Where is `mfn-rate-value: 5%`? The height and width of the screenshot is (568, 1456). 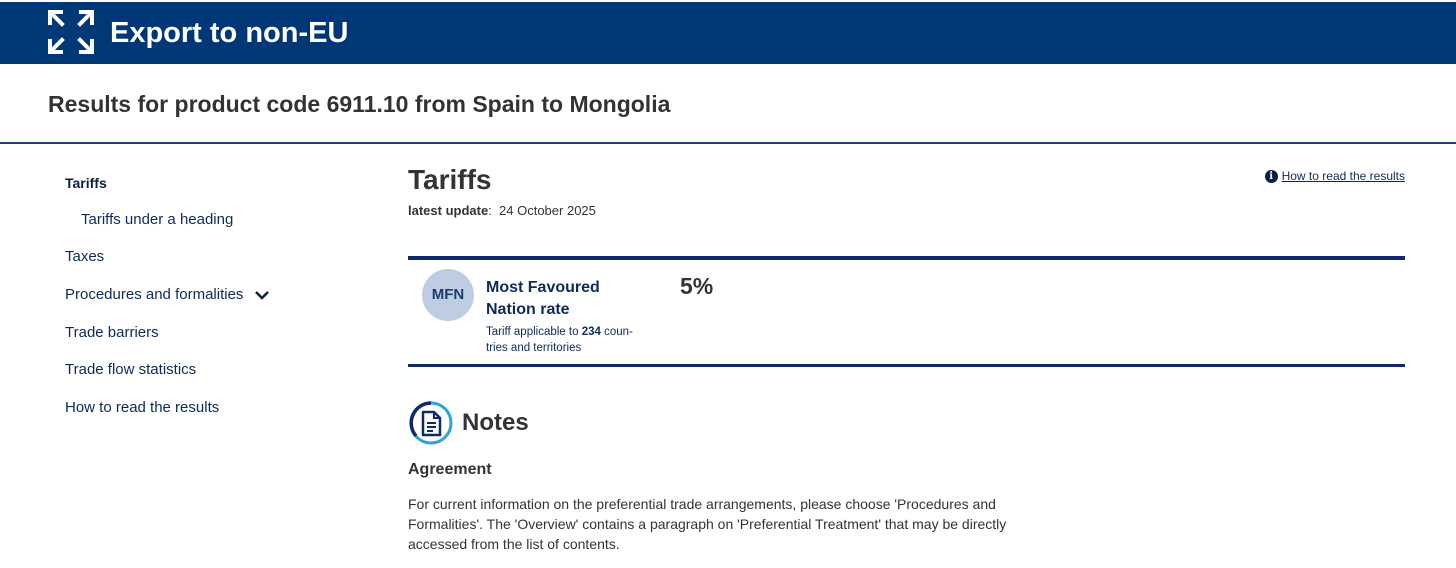 mfn-rate-value: 5% is located at coordinates (697, 286).